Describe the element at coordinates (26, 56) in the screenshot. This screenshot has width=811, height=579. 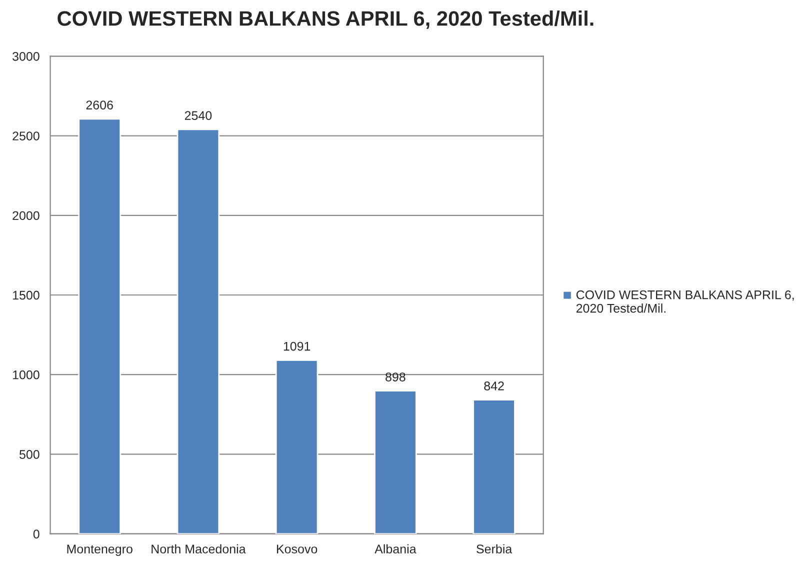
I see `y-tick-label: 3000` at that location.